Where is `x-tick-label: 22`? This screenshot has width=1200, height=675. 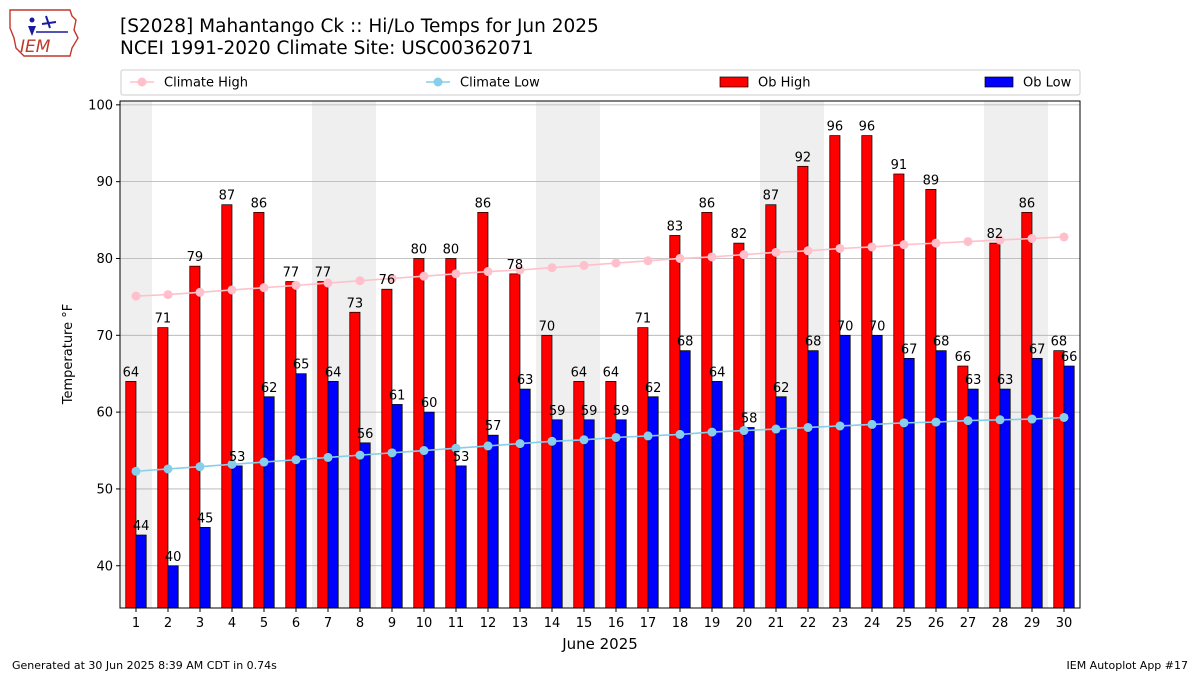
x-tick-label: 22 is located at coordinates (808, 623).